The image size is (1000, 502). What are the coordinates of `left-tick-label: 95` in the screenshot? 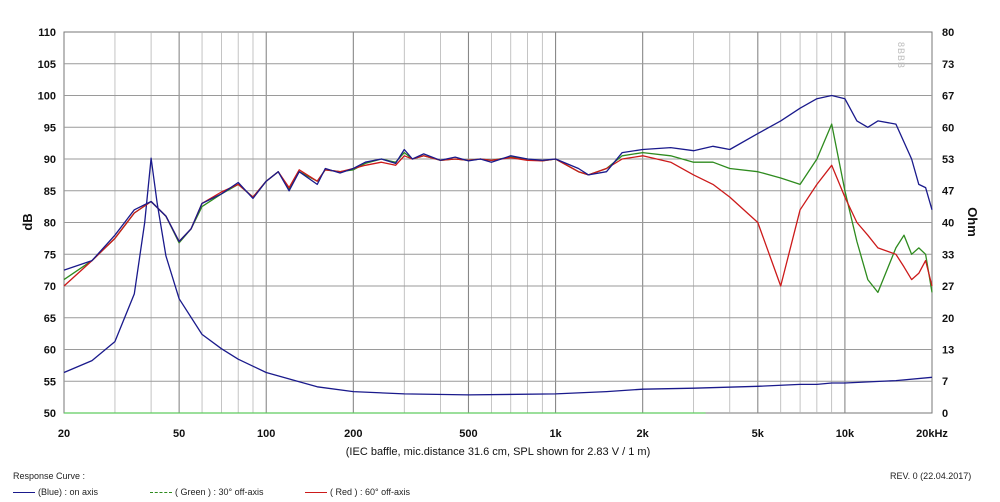 It's located at (50, 128).